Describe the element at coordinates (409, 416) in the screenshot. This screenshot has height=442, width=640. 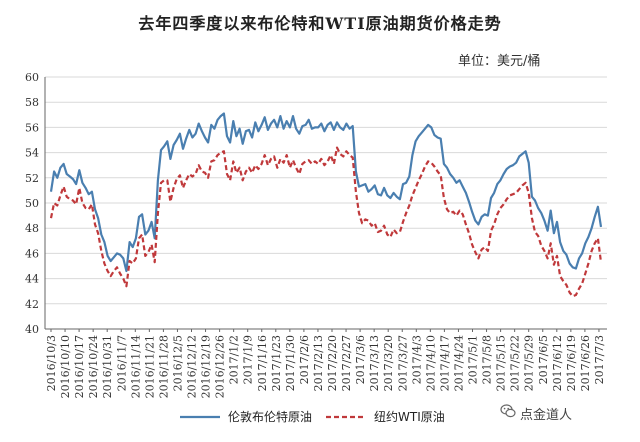
I see `legend-label: 纽约WTI原油` at that location.